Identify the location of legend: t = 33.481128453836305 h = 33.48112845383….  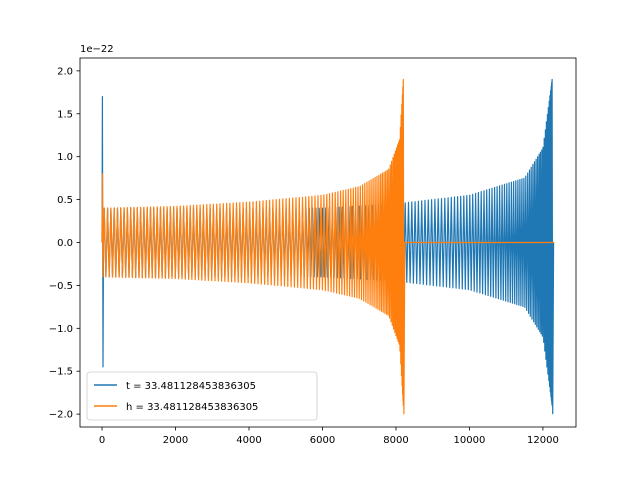
(202, 396).